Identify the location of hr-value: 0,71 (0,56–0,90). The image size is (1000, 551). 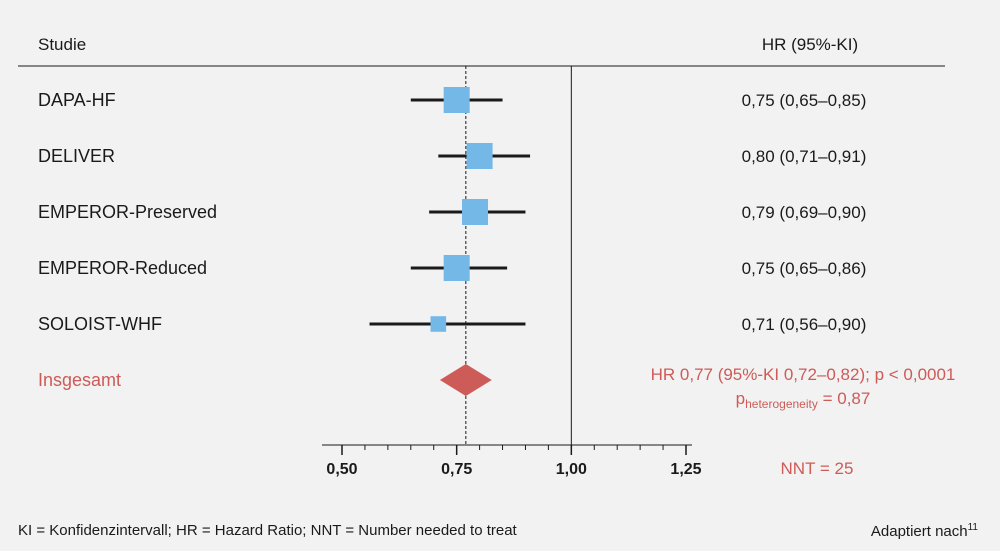
(804, 324).